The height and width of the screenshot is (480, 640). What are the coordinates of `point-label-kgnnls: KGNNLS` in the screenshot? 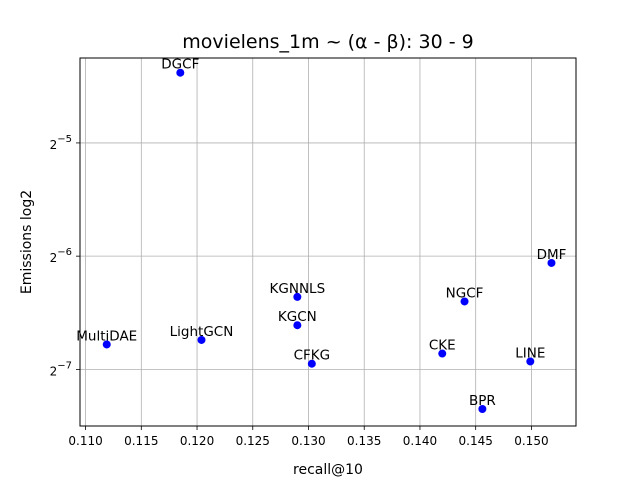 It's located at (298, 289).